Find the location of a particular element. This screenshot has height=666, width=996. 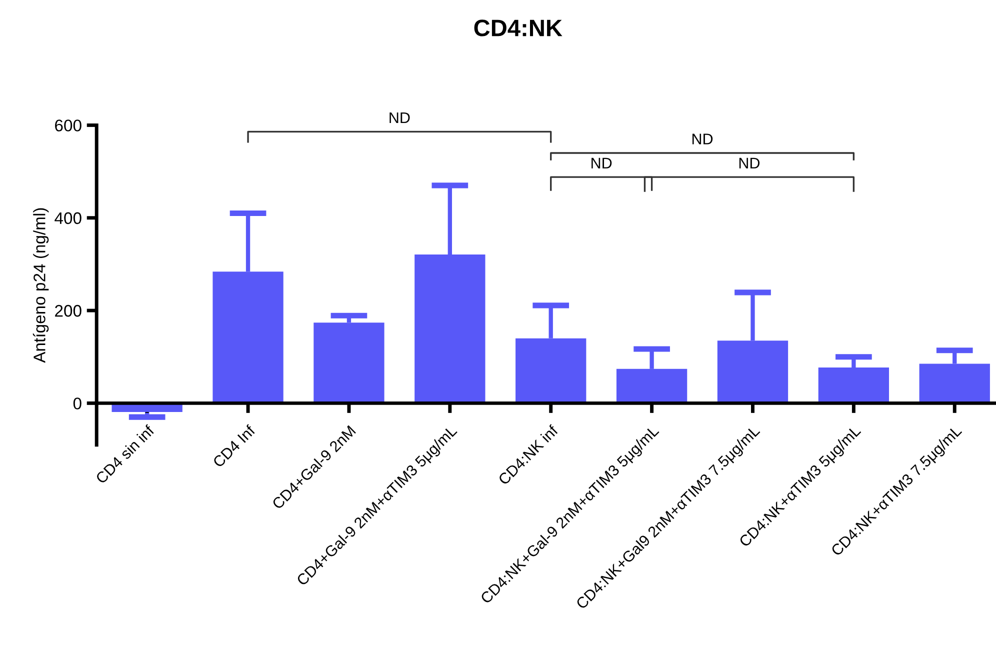

x-tick-label: CD4 Inf is located at coordinates (234, 446).